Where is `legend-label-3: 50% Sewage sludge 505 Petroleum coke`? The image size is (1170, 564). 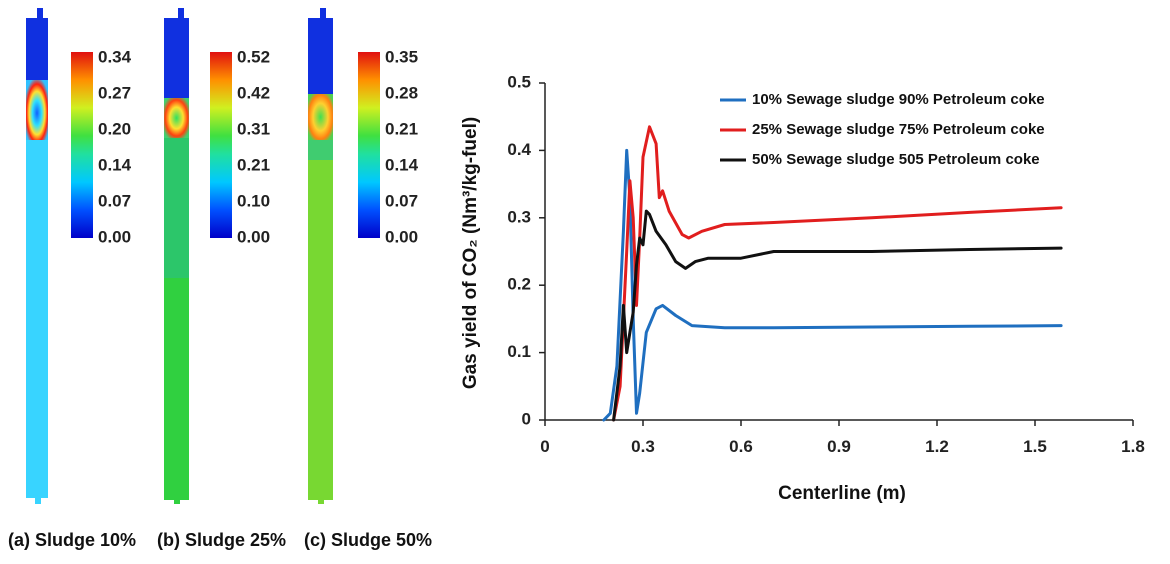
legend-label-3: 50% Sewage sludge 505 Petroleum coke is located at coordinates (896, 159).